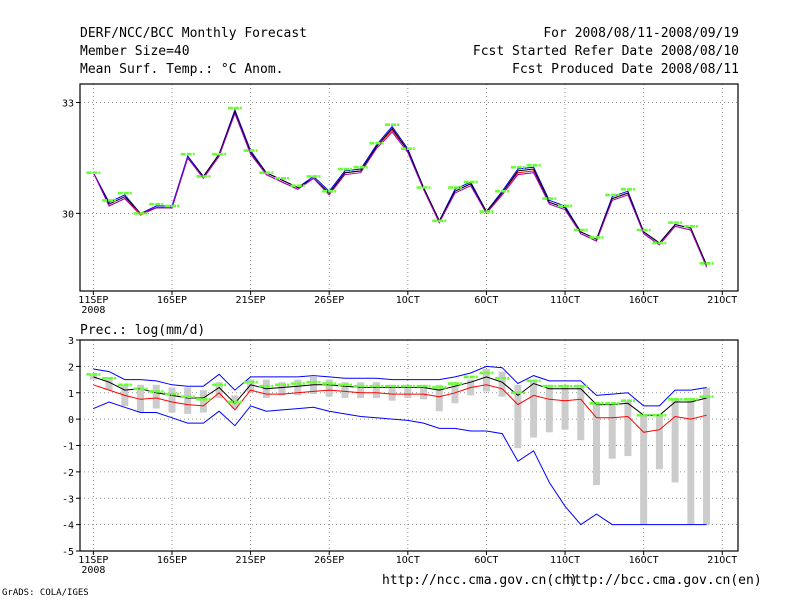  What do you see at coordinates (93, 310) in the screenshot?
I see `temp-xtick-year: 2008` at bounding box center [93, 310].